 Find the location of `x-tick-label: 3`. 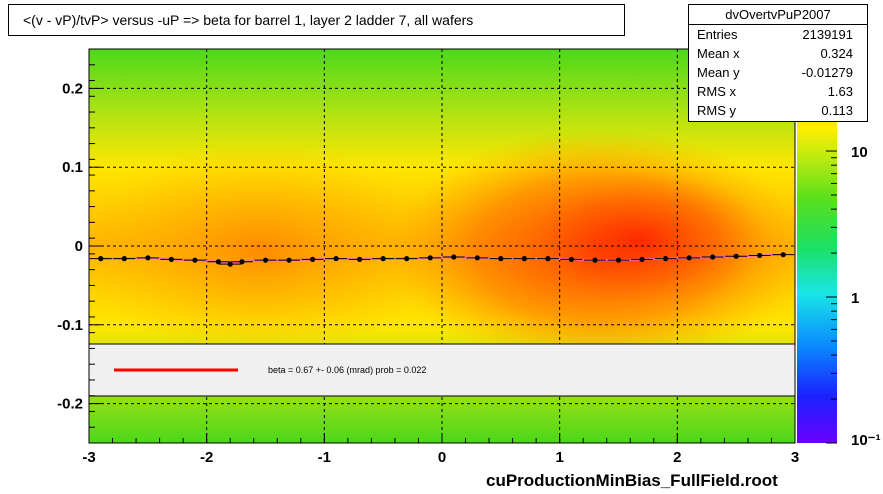

x-tick-label: 3 is located at coordinates (795, 457).